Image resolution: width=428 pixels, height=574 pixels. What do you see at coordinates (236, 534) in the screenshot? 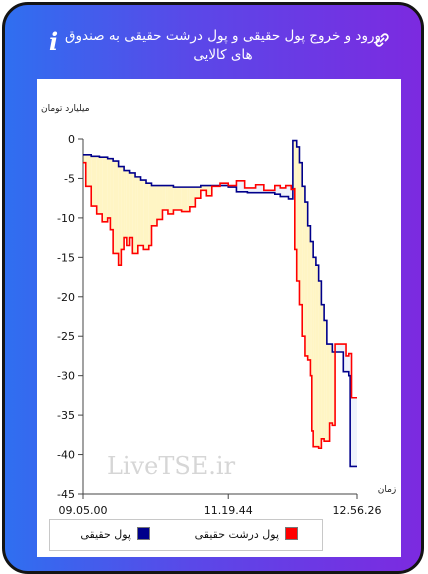
I see `legend-label-big-real-money: پول درشت حقیقی` at bounding box center [236, 534].